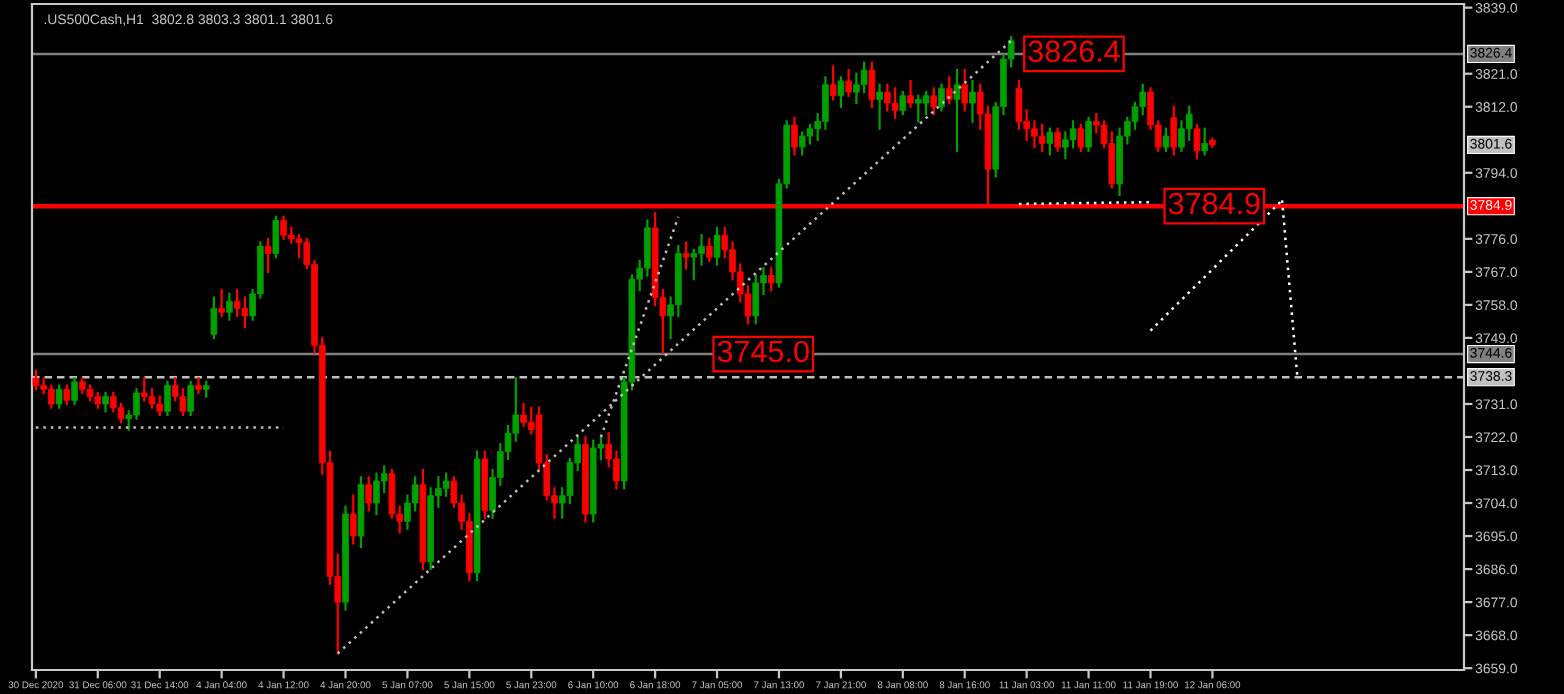 Image resolution: width=1564 pixels, height=694 pixels. I want to click on annotation: 3784.9, so click(1214, 203).